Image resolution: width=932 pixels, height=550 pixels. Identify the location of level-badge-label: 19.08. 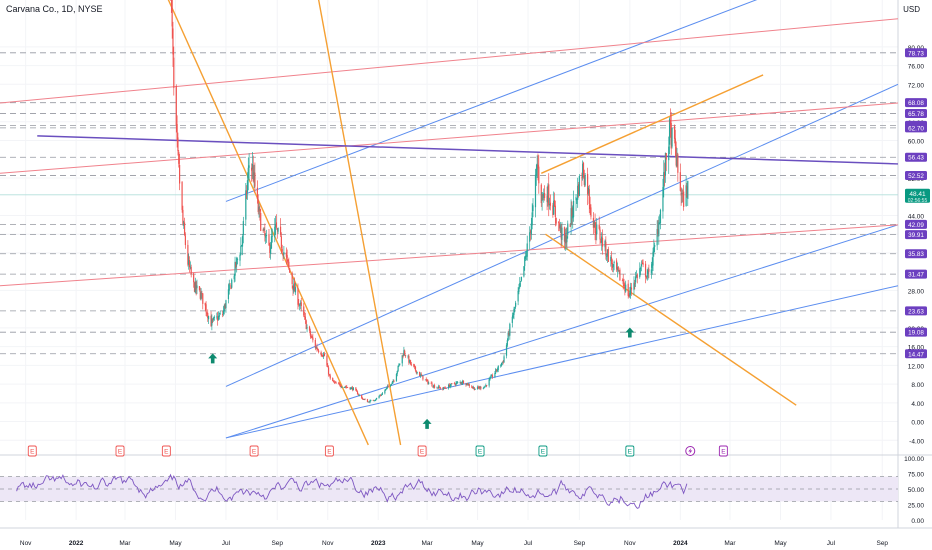
(916, 333).